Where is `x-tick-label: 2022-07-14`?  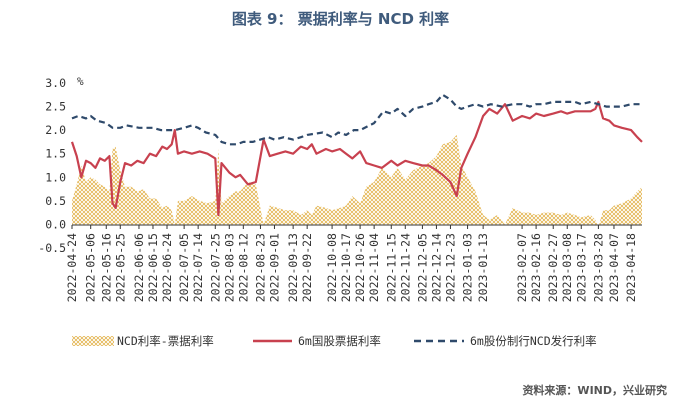
x-tick-label: 2022-07-14 is located at coordinates (198, 267).